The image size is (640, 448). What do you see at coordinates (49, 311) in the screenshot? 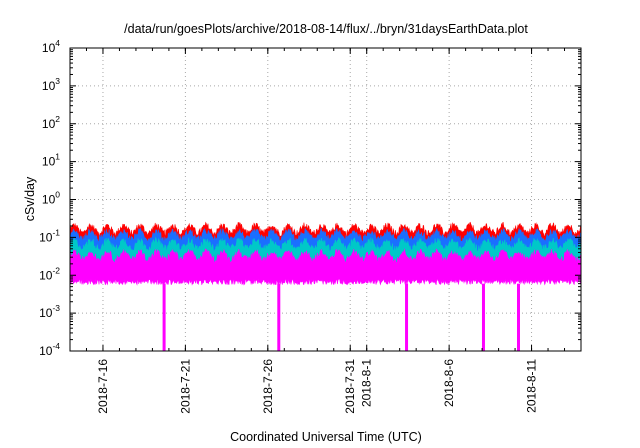
I see `y-tick-label: 10⁻³` at bounding box center [49, 311].